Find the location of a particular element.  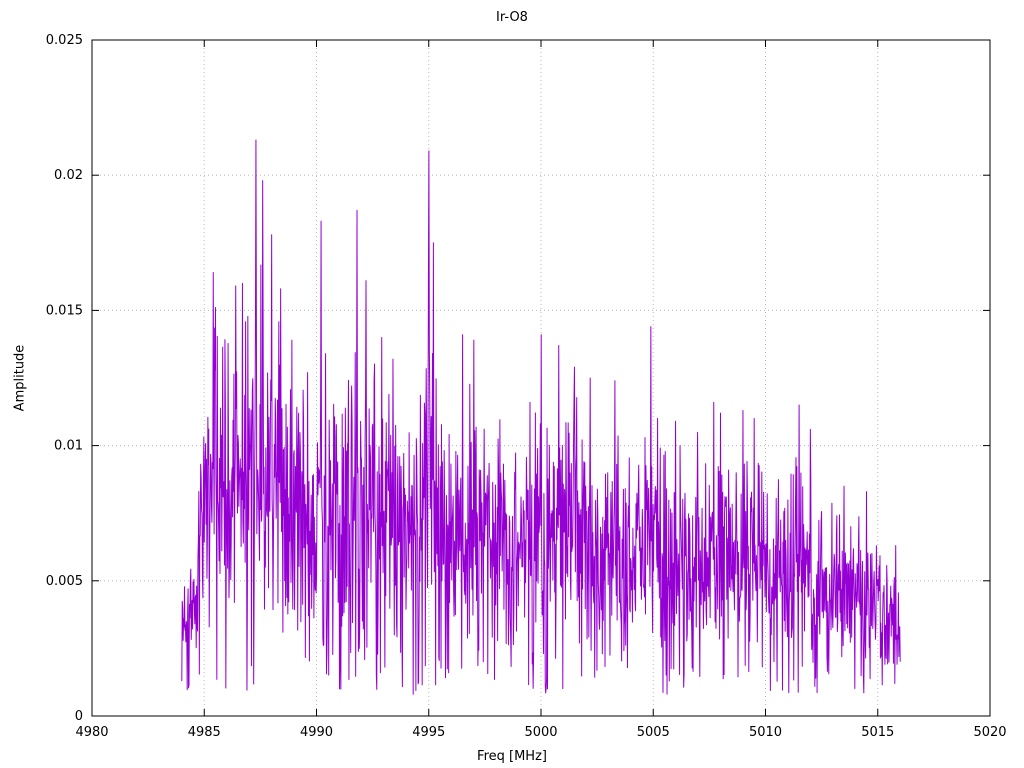

x-tick-label: 5000 is located at coordinates (540, 732).